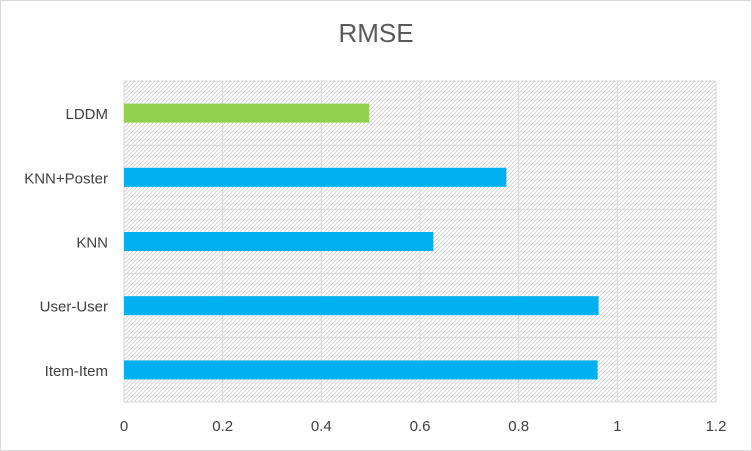  What do you see at coordinates (247, 113) in the screenshot?
I see `bar-lddm` at bounding box center [247, 113].